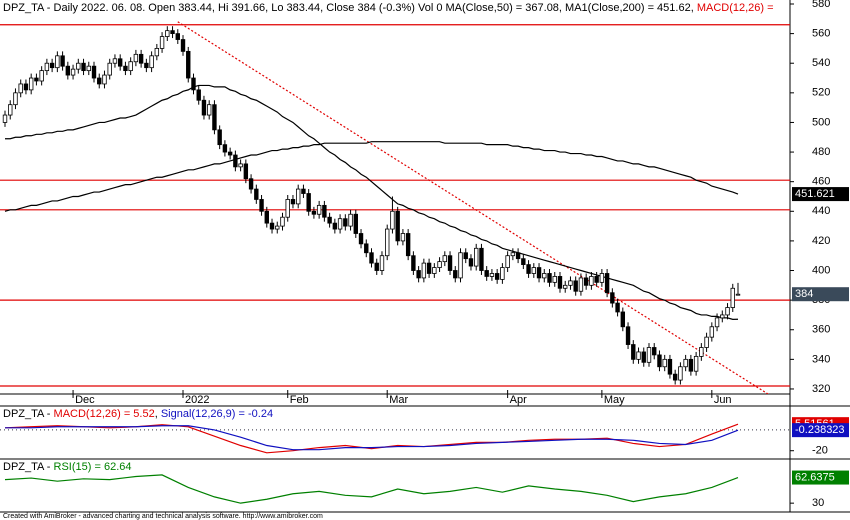  I want to click on title-part: RSI(15) = 62.64, so click(93, 467).